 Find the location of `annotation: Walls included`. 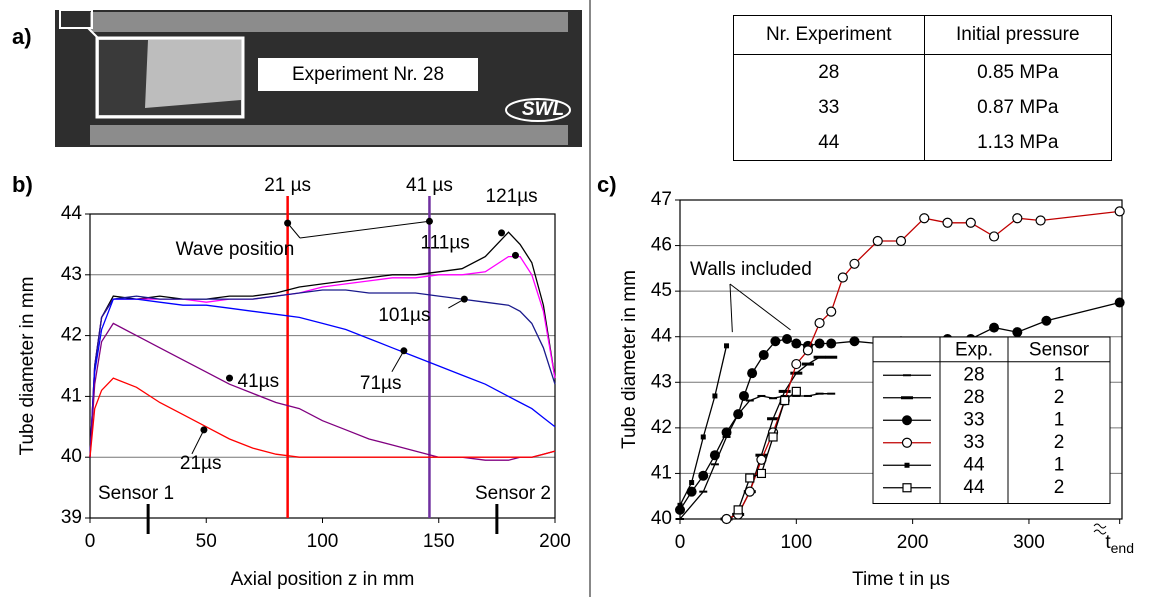

annotation: Walls included is located at coordinates (751, 269).